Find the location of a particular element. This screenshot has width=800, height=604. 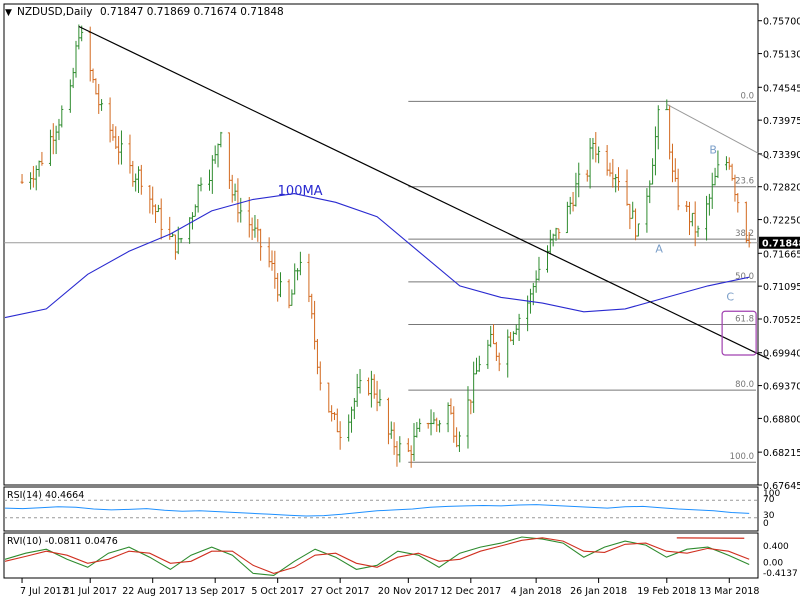

x-tick-label-4: 5 Oct 2017 is located at coordinates (277, 591).